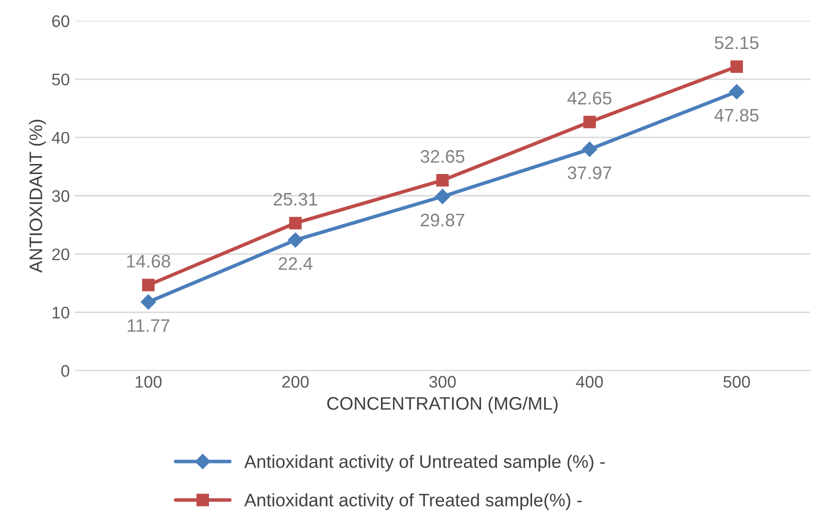 The width and height of the screenshot is (831, 522). I want to click on y-tick-label: 60, so click(61, 21).